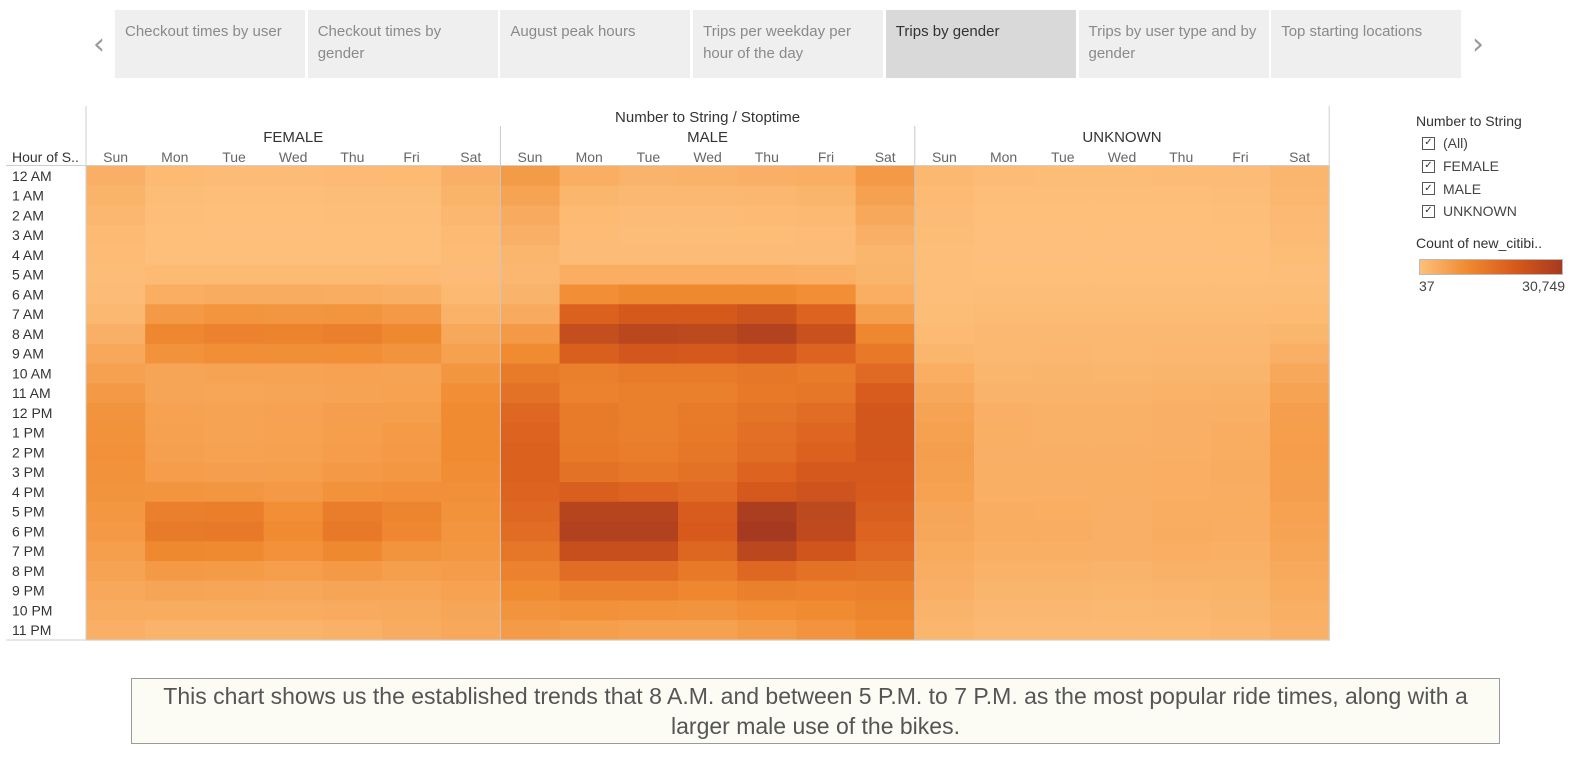 The height and width of the screenshot is (761, 1588). Describe the element at coordinates (595, 44) in the screenshot. I see `story-tab-august-peak-hours: August peak hours` at that location.